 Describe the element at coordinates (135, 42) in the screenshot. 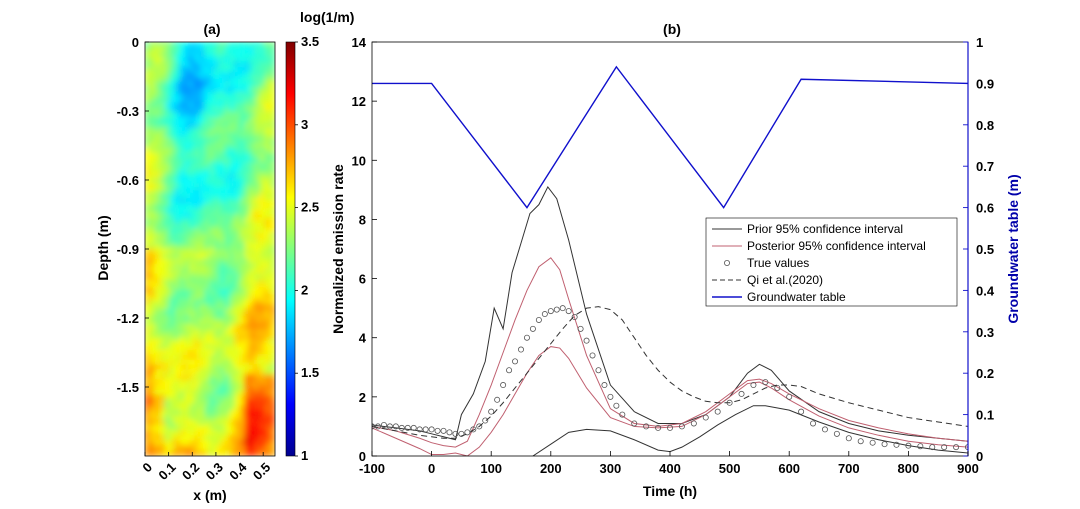

I see `y-tick-label: 0` at that location.